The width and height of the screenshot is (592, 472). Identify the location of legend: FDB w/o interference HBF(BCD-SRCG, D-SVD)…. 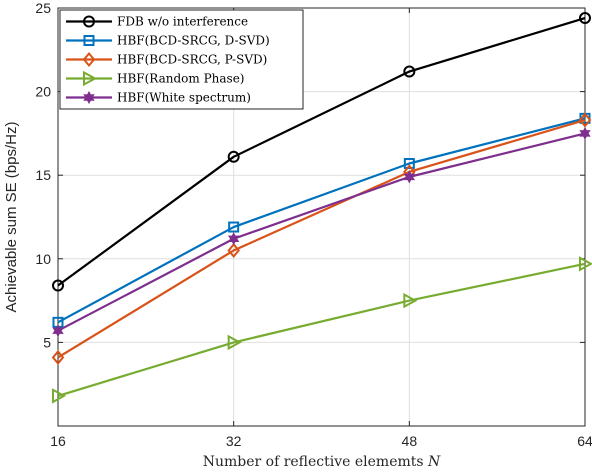
(181, 59).